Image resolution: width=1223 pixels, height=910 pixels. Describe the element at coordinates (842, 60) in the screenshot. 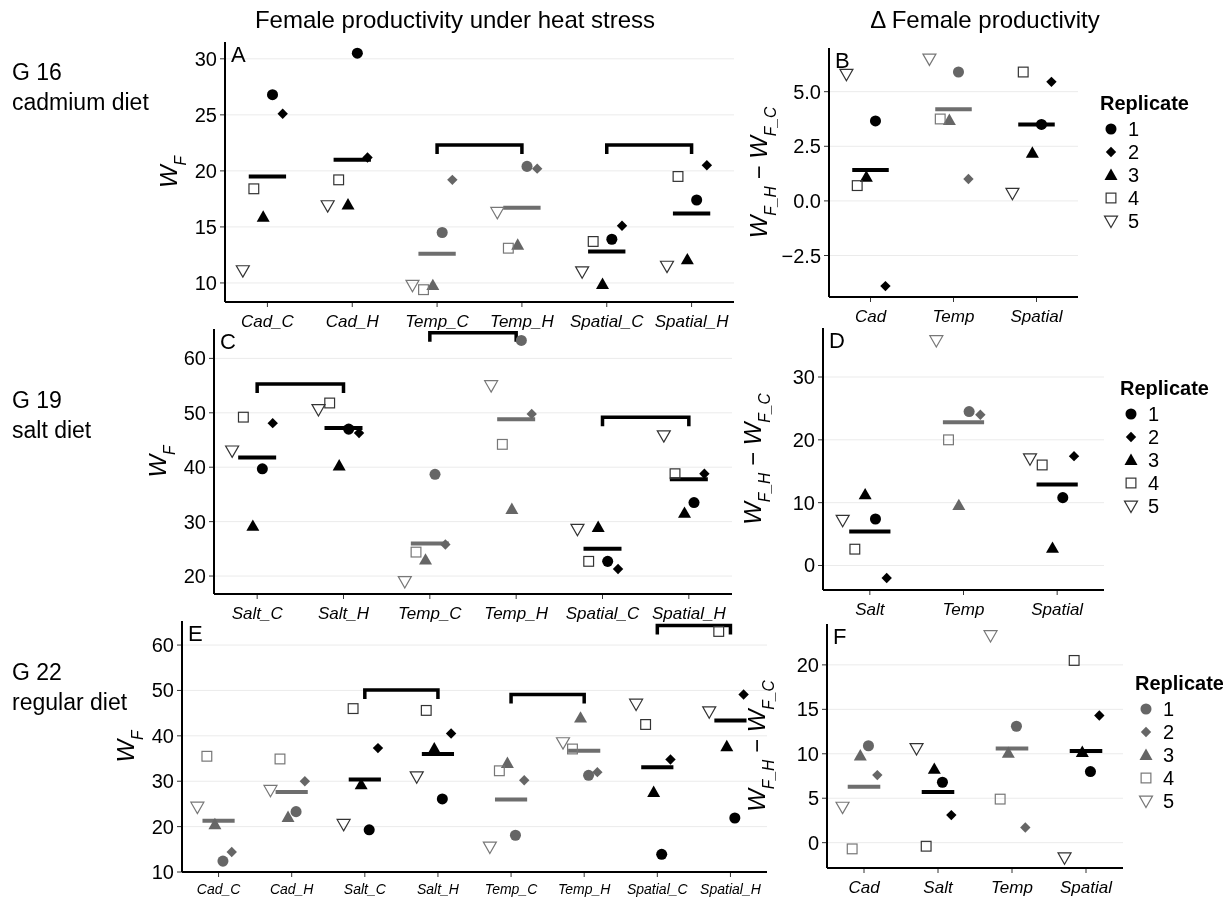

I see `annotation: B` at that location.